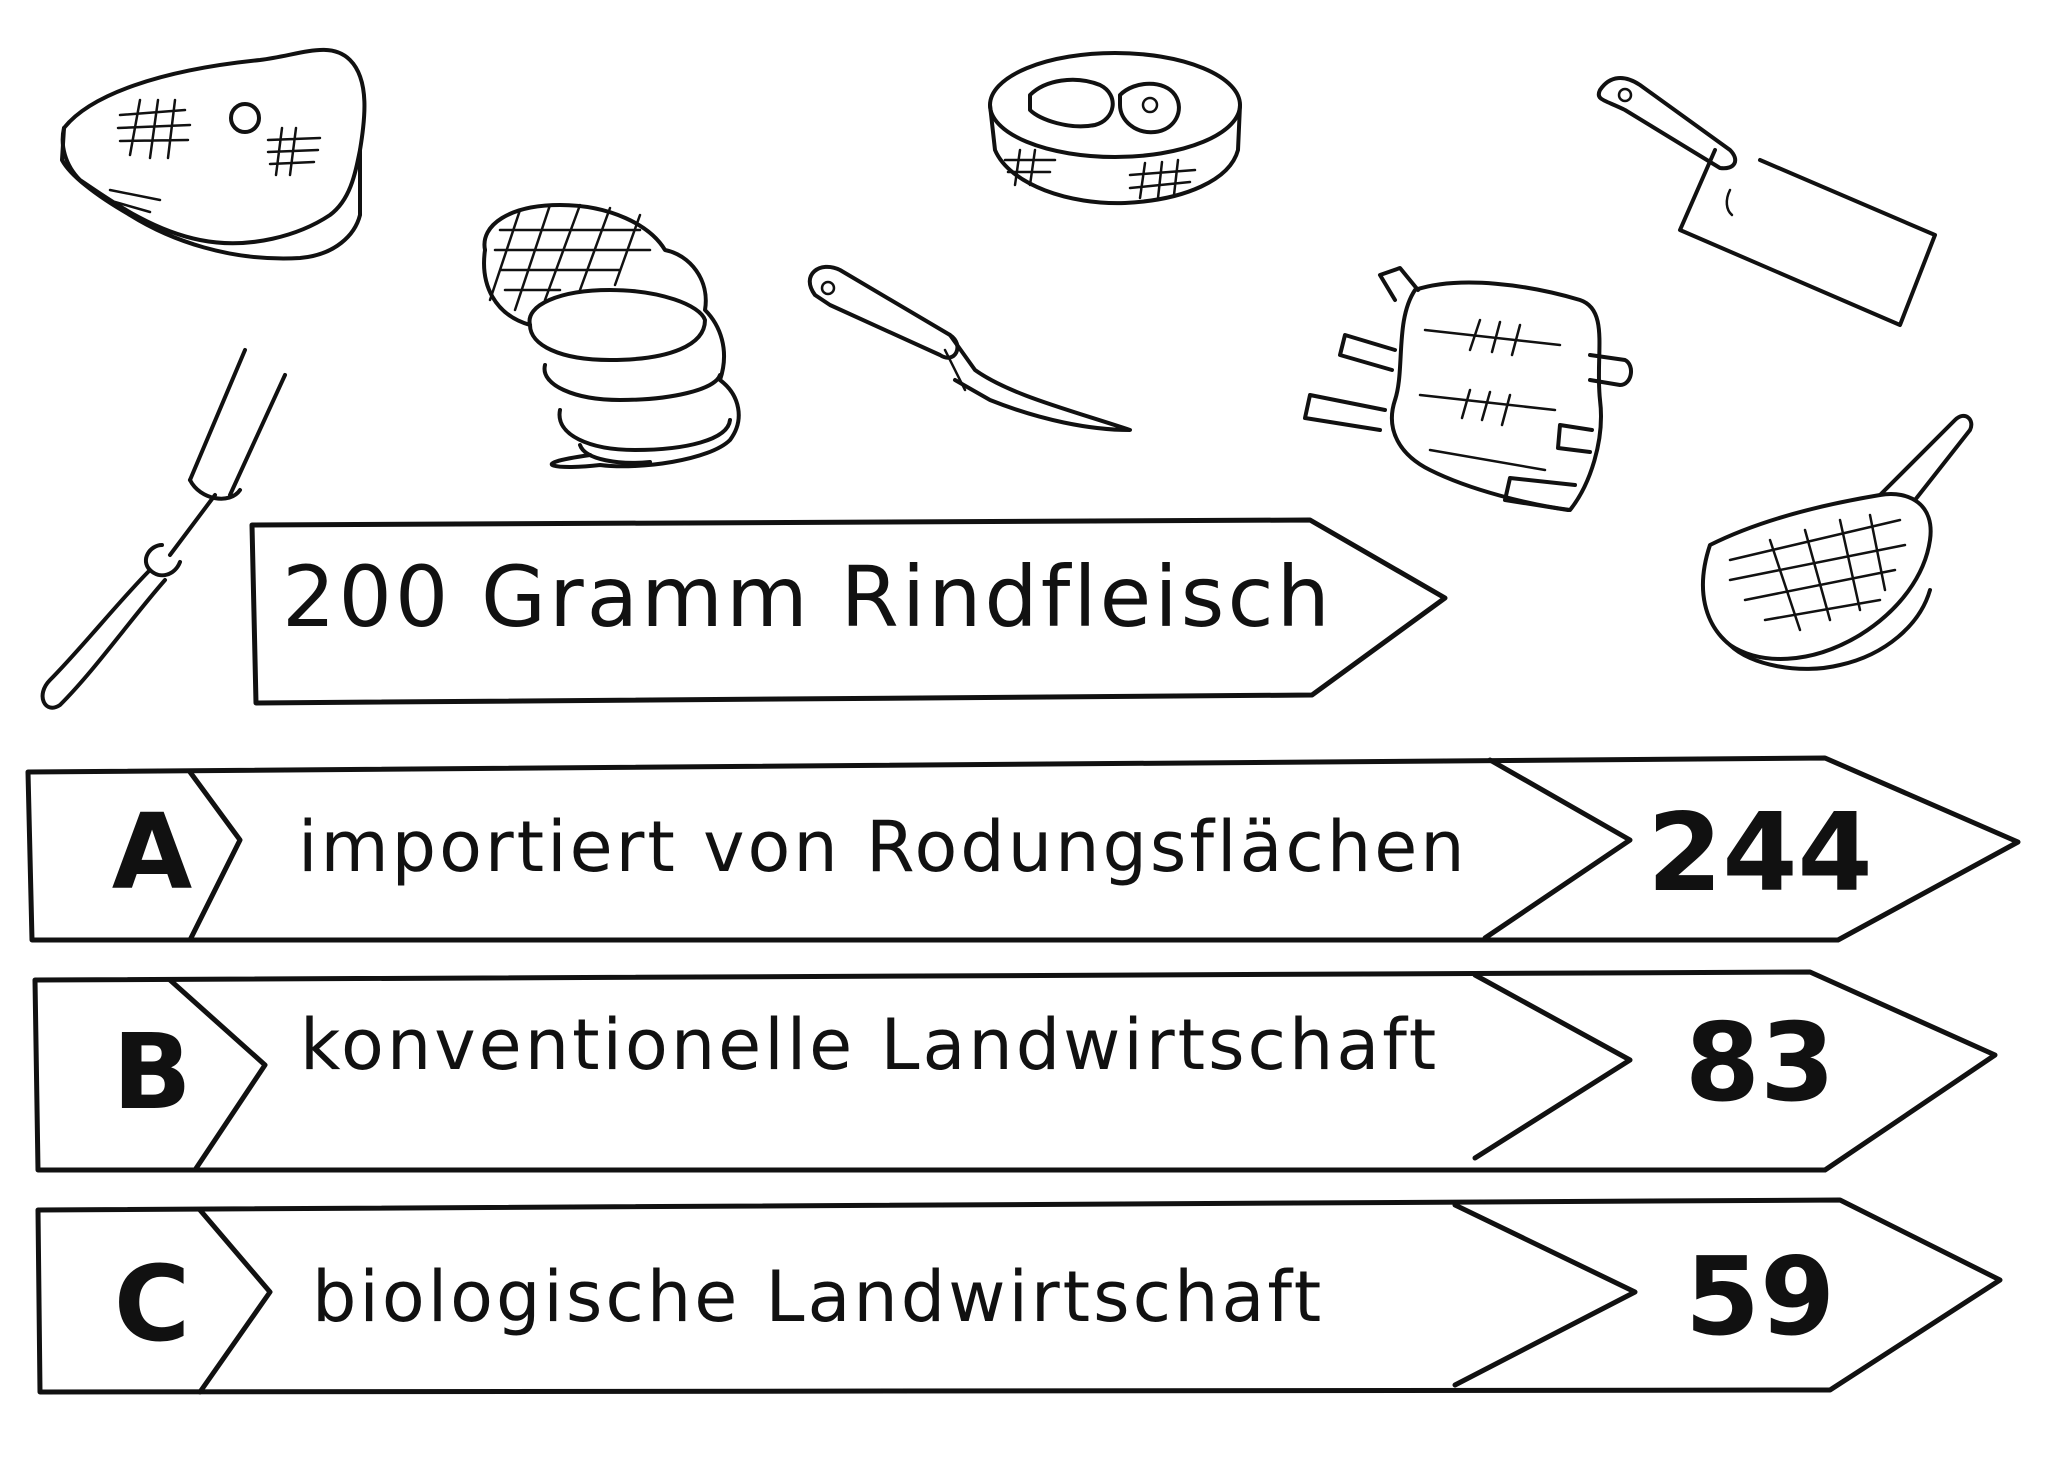  I want to click on option-letter-c: C, so click(152, 1304).